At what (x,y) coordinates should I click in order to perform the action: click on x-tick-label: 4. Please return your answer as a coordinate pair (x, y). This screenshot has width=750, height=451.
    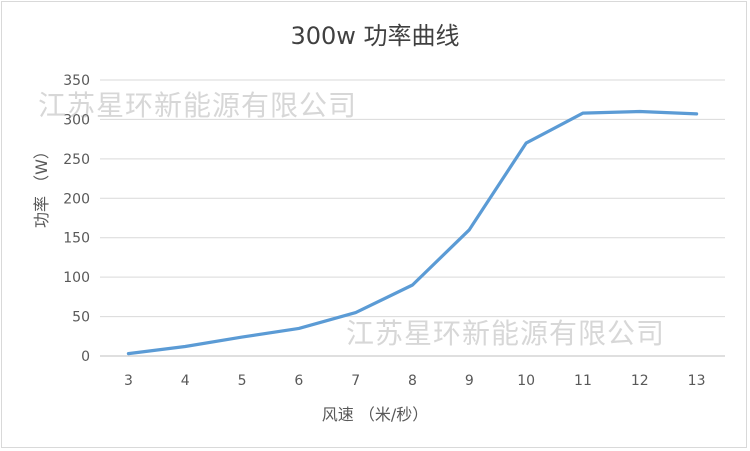
    Looking at the image, I should click on (185, 381).